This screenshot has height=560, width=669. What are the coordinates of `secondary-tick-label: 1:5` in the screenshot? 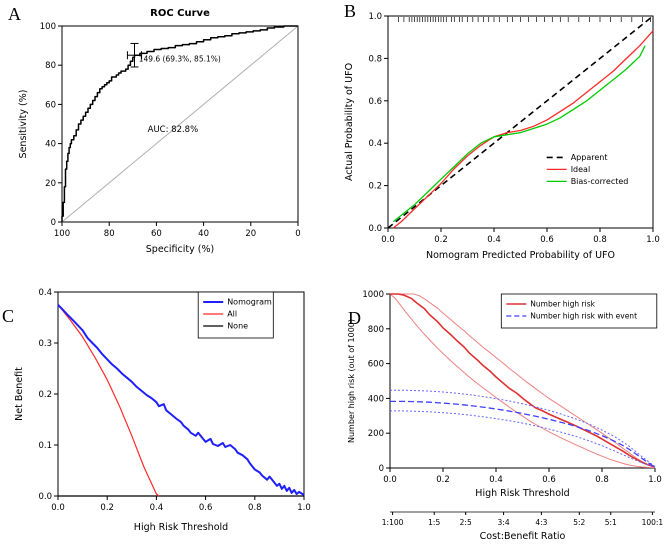 It's located at (434, 522).